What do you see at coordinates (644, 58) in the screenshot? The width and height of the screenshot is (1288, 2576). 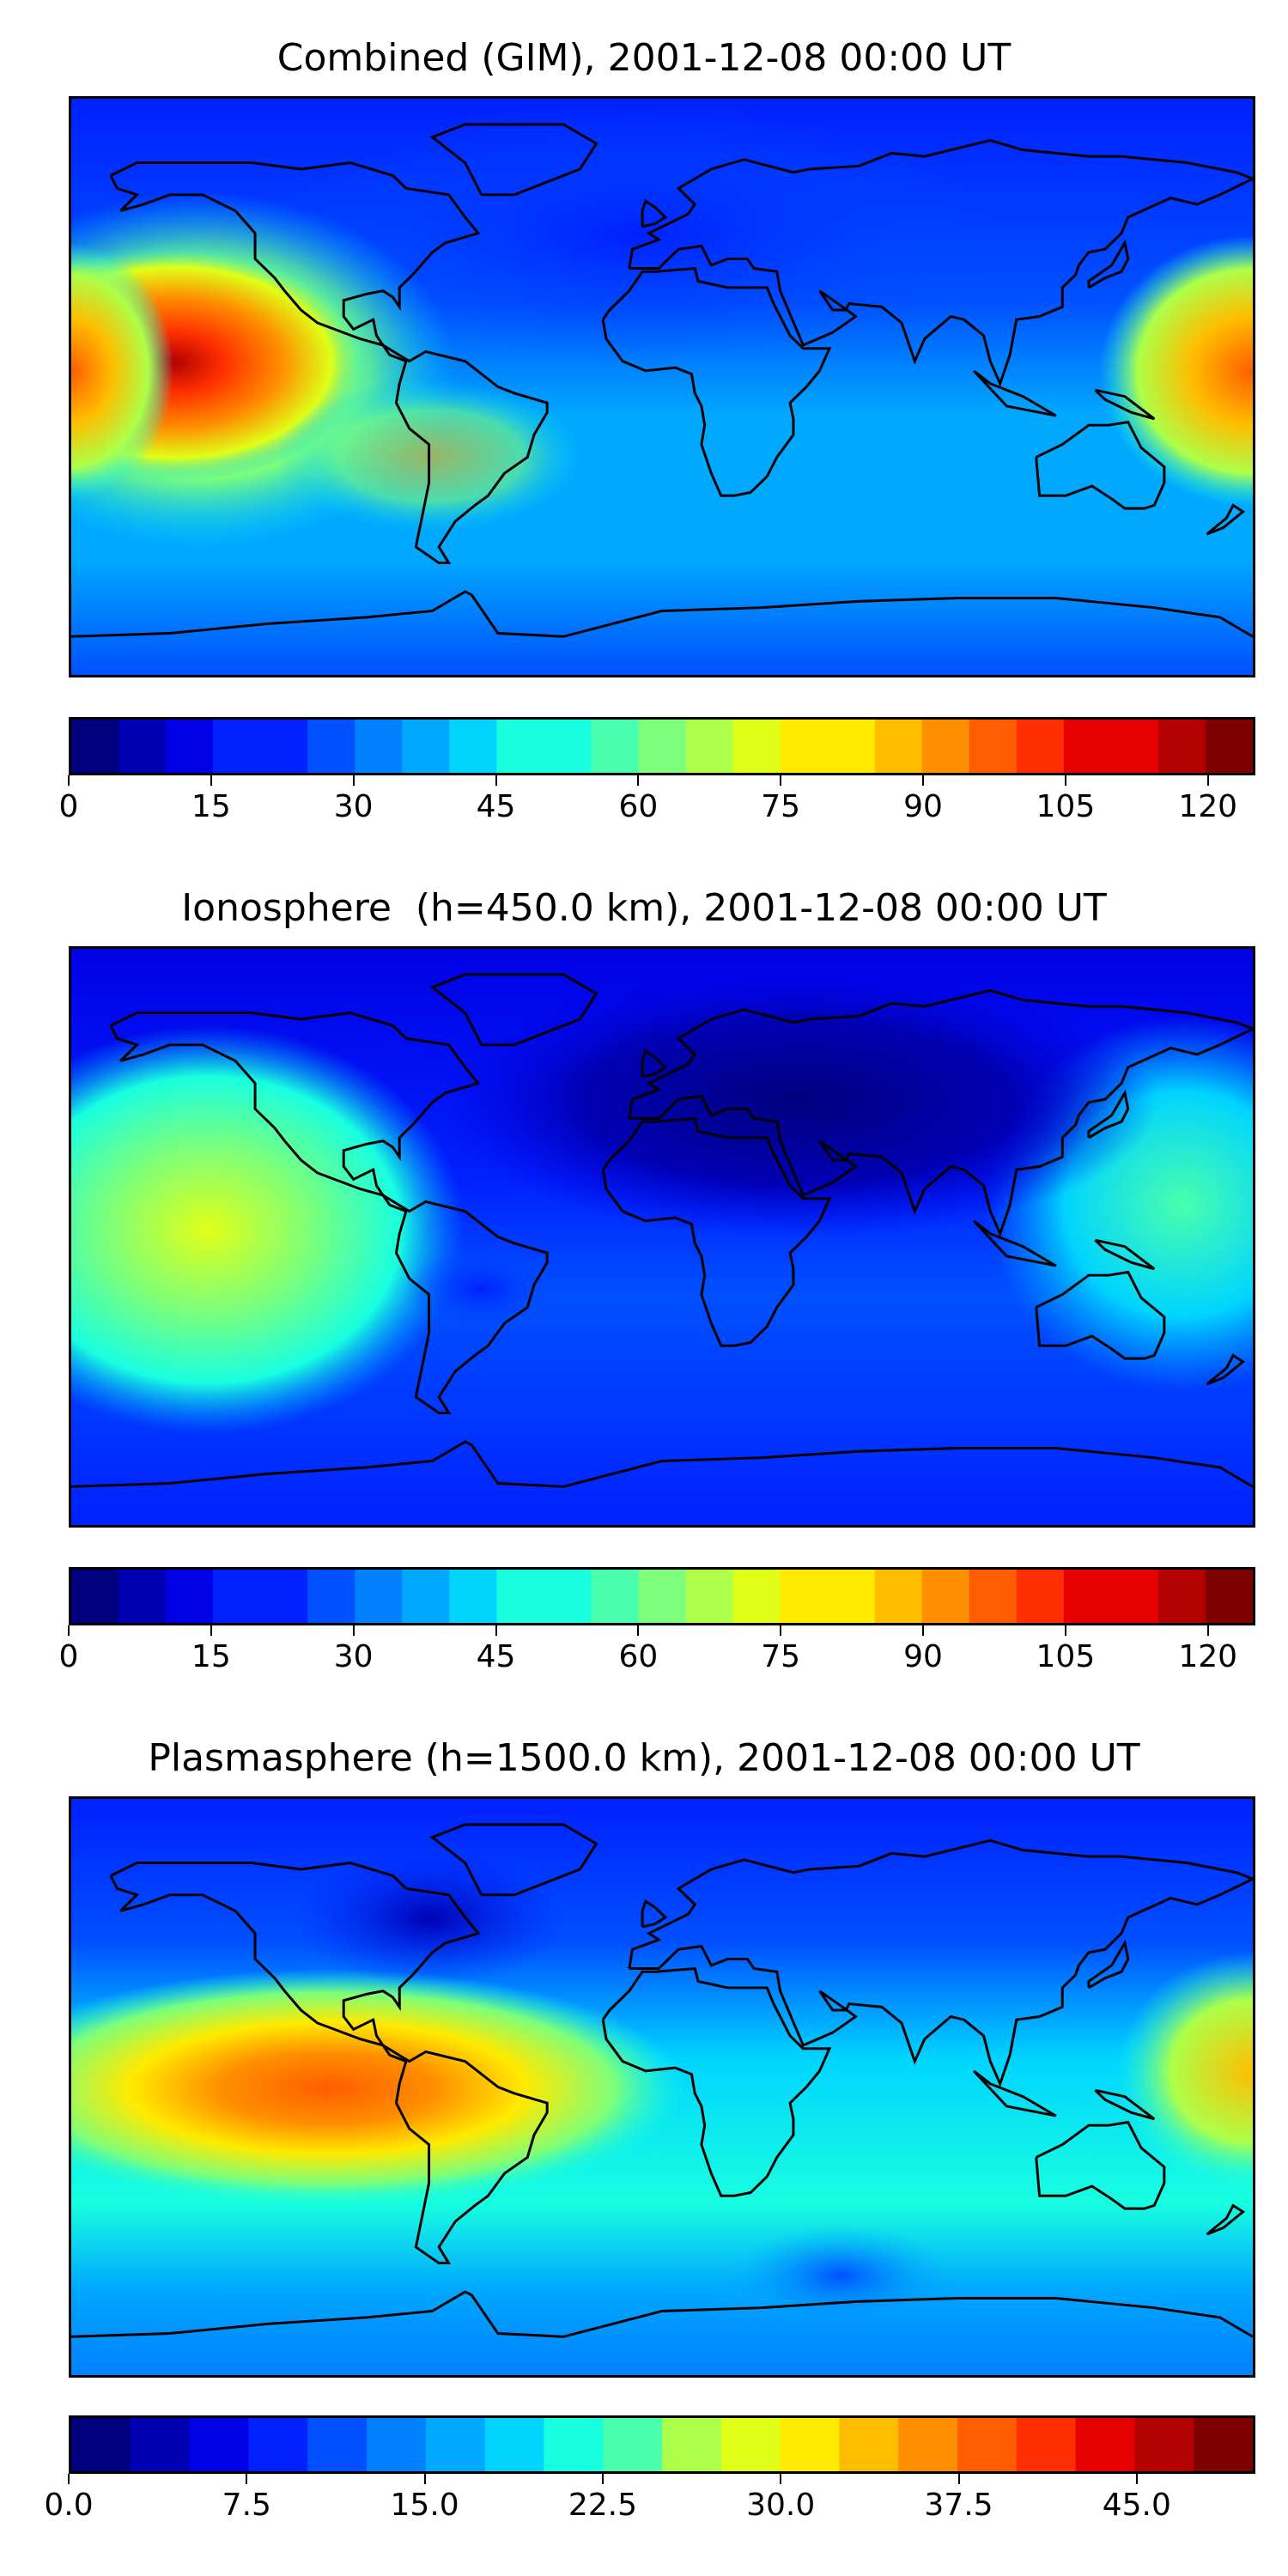 I see `panel-title: Combined (GIM), 2001-12-08 00:00 UT` at bounding box center [644, 58].